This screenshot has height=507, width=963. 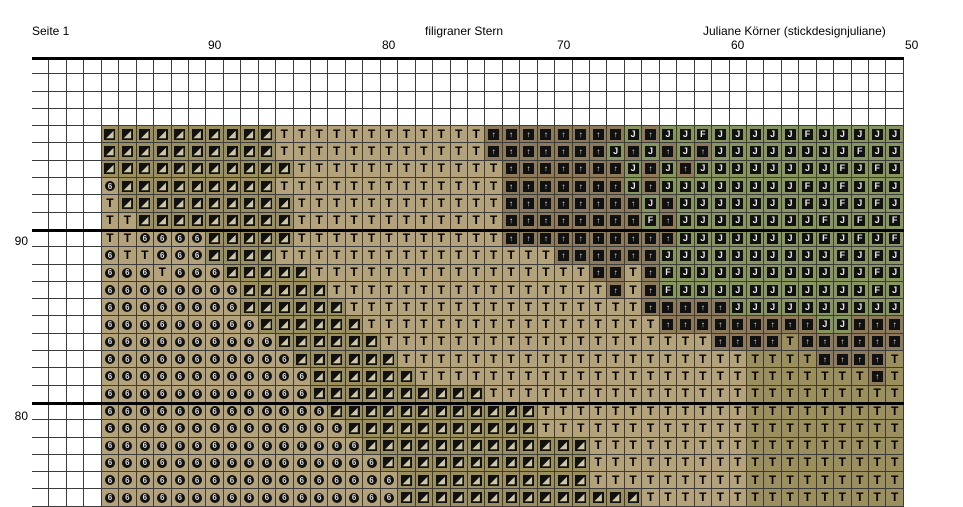 What do you see at coordinates (51, 31) in the screenshot?
I see `page-label: Seite 1` at bounding box center [51, 31].